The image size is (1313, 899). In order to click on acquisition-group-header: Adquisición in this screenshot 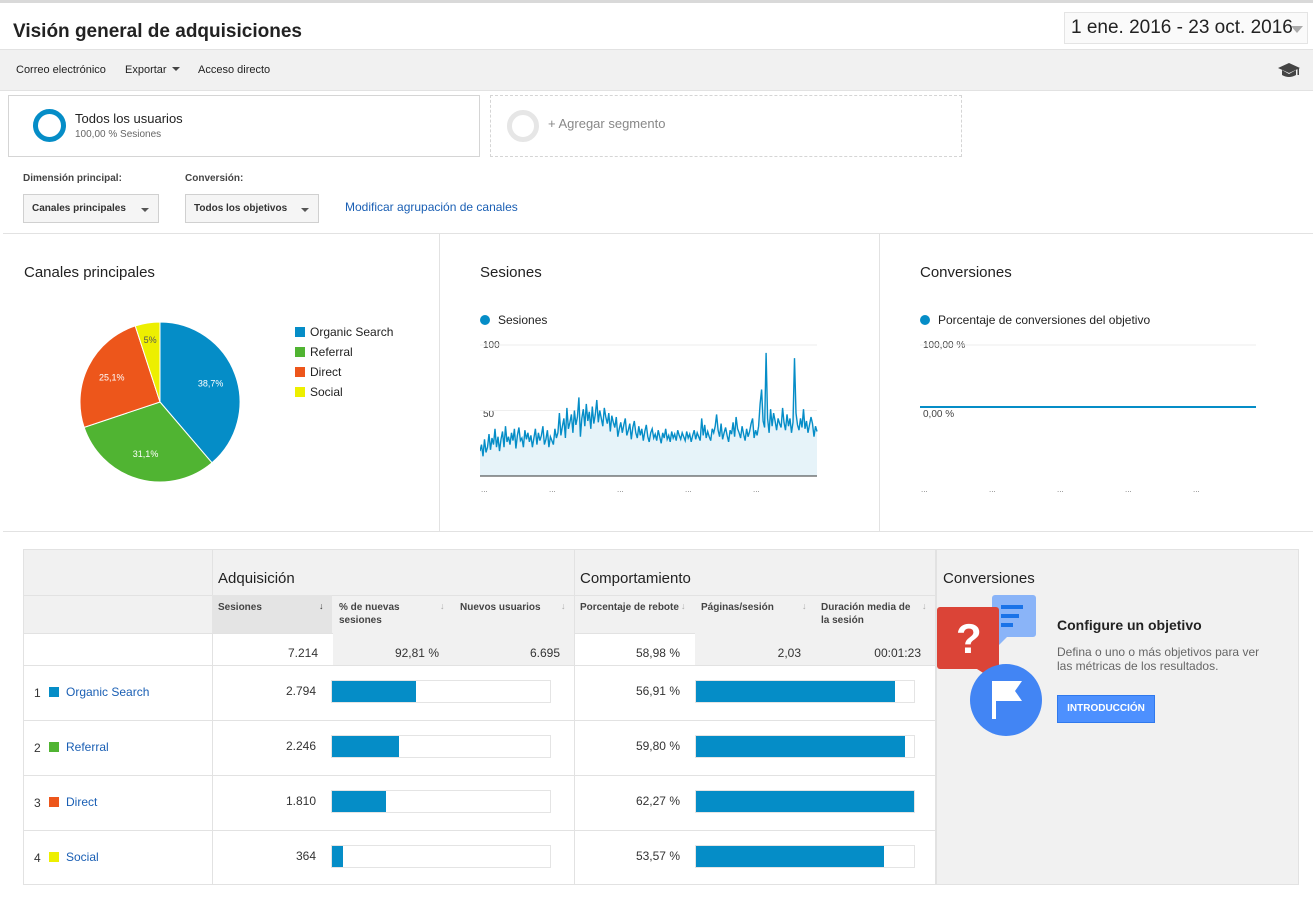, I will do `click(256, 578)`.